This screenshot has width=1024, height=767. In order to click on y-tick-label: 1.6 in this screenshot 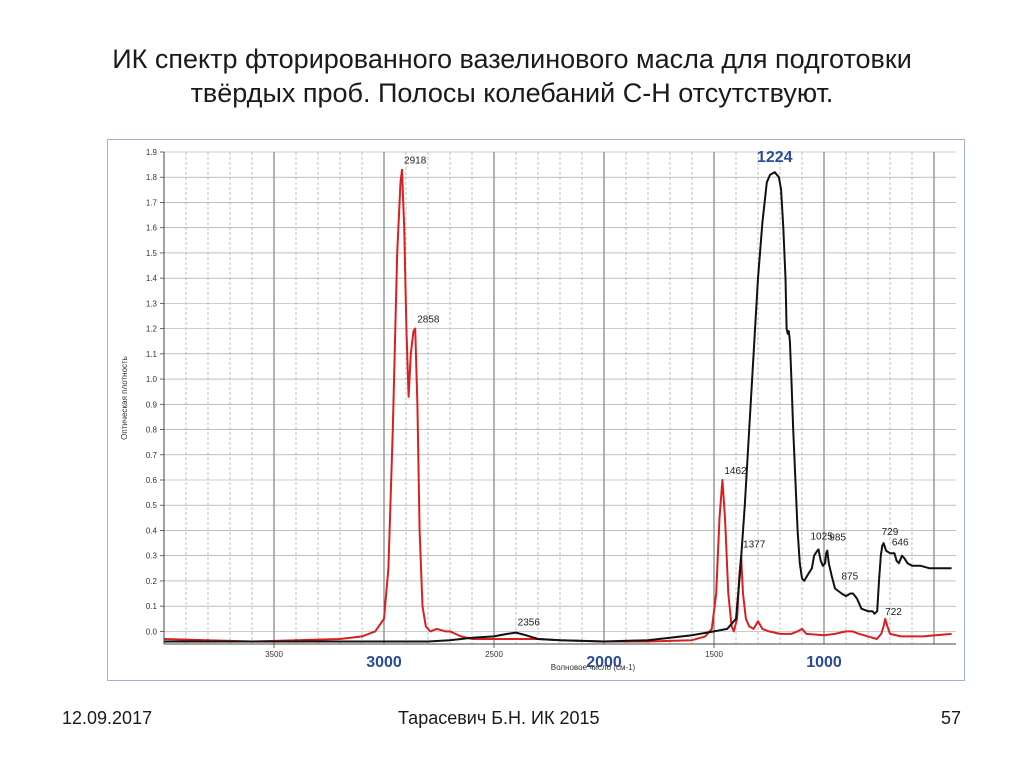, I will do `click(152, 228)`.